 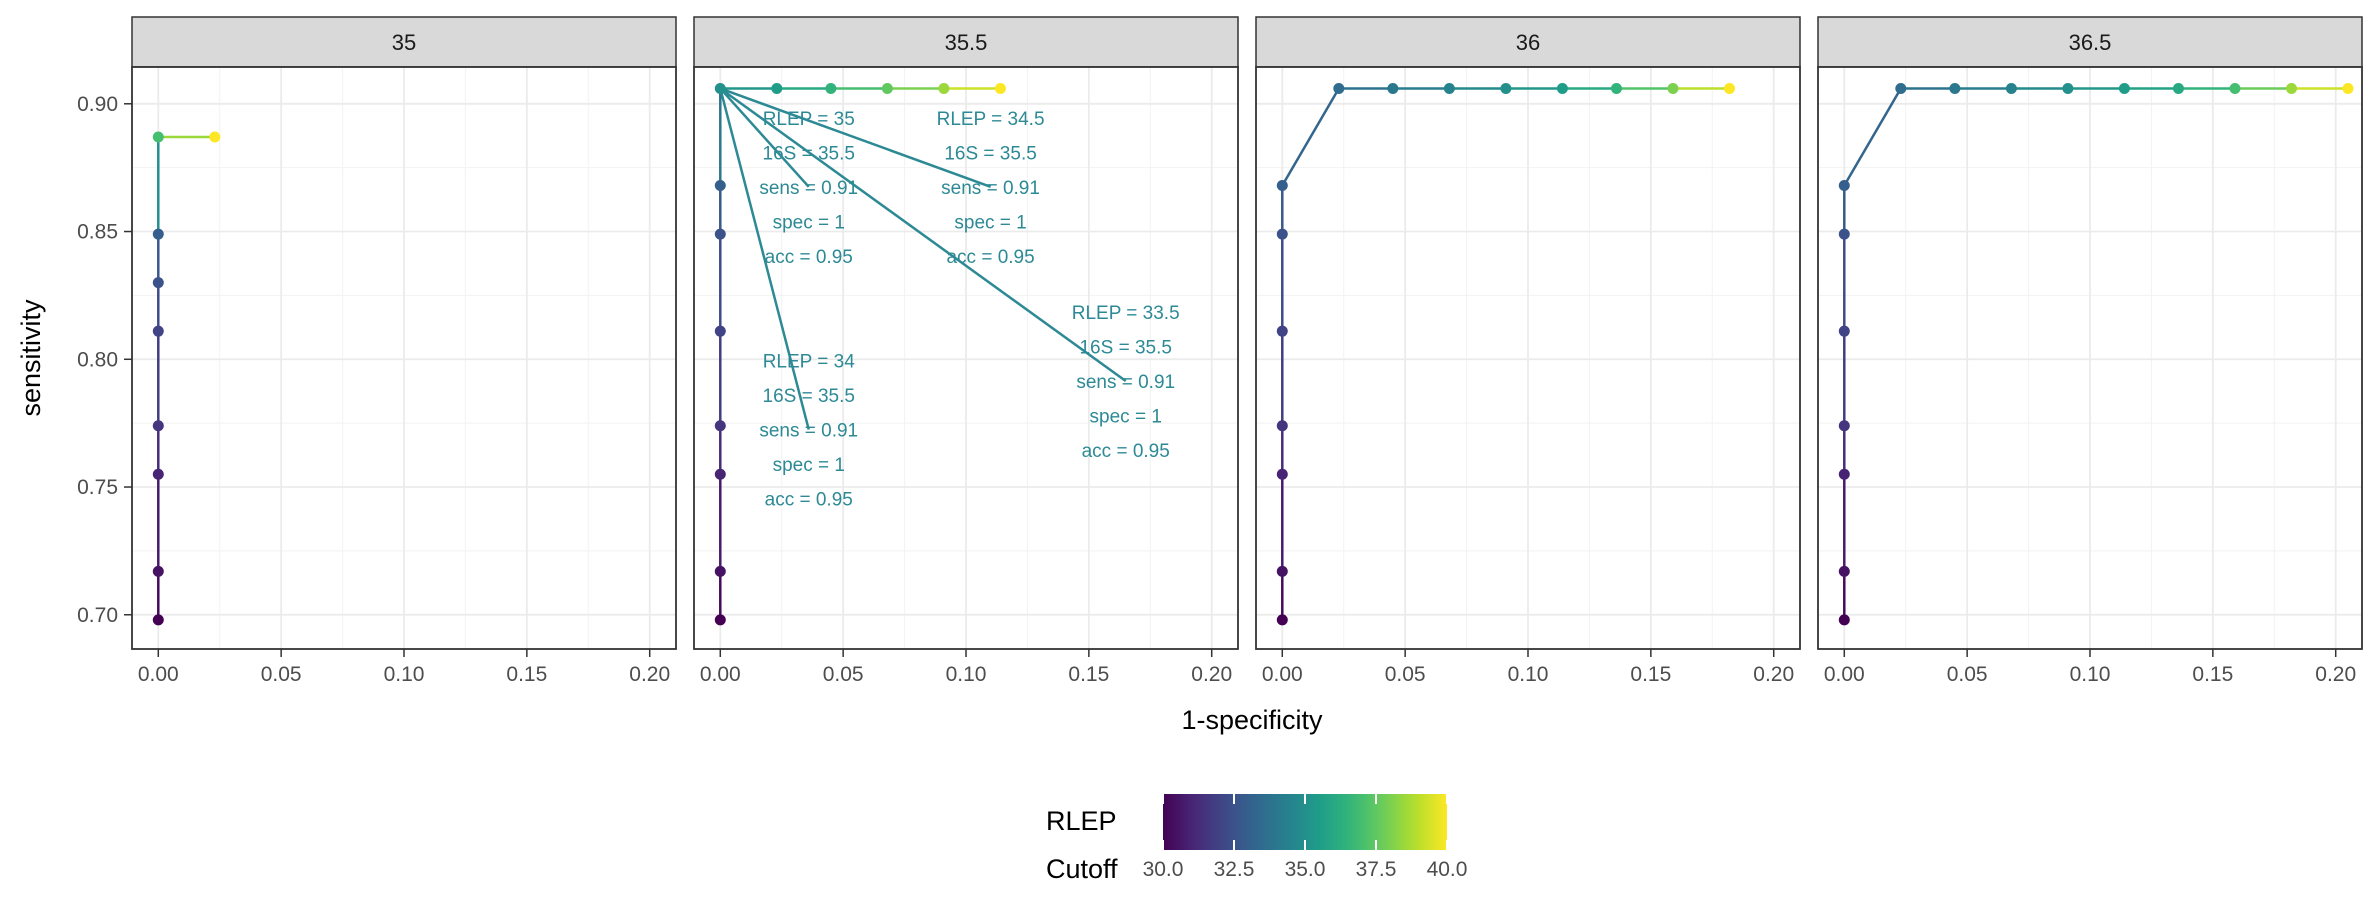 What do you see at coordinates (1081, 821) in the screenshot?
I see `legend-title-line-1: RLEP` at bounding box center [1081, 821].